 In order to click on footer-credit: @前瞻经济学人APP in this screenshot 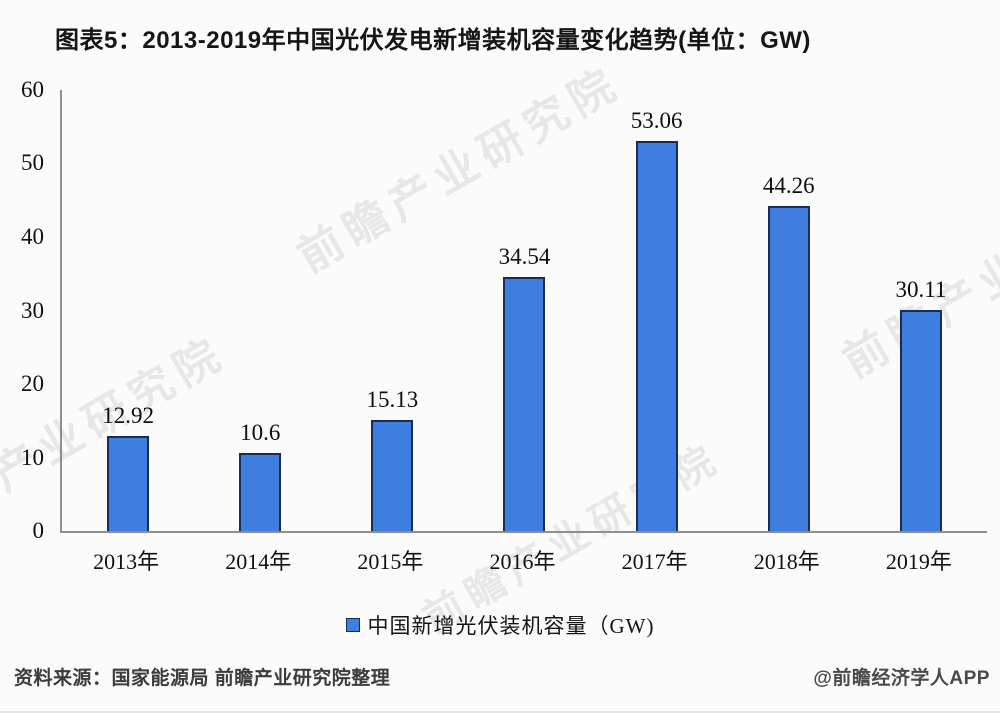, I will do `click(901, 678)`.